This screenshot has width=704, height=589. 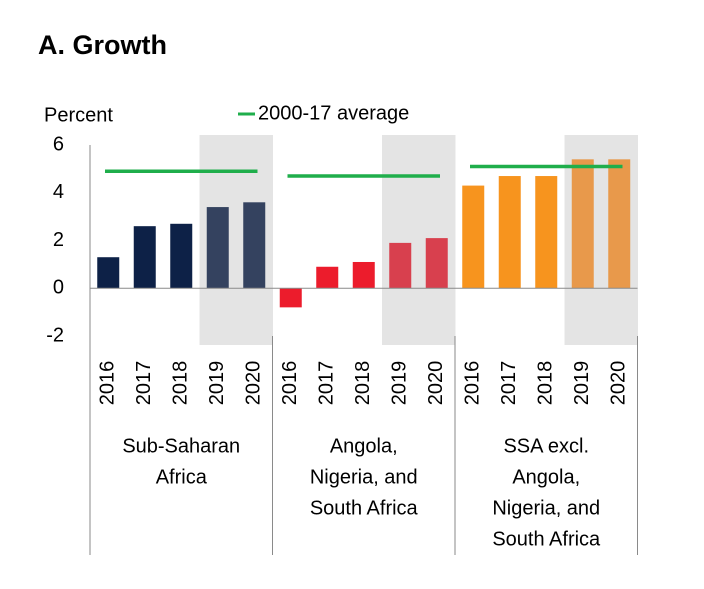 I want to click on group-label: Sub-Saharan, so click(x=181, y=446).